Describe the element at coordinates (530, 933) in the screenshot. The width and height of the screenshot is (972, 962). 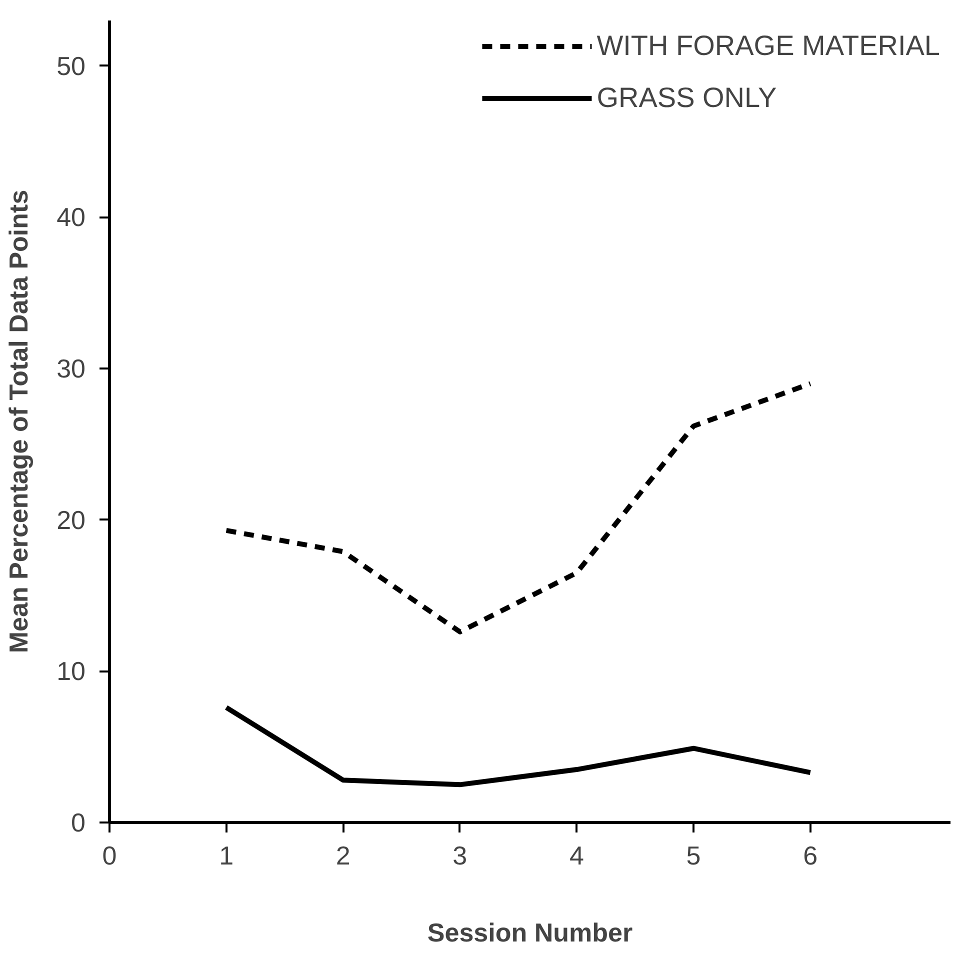
I see `x-axis-title: Session Number` at that location.